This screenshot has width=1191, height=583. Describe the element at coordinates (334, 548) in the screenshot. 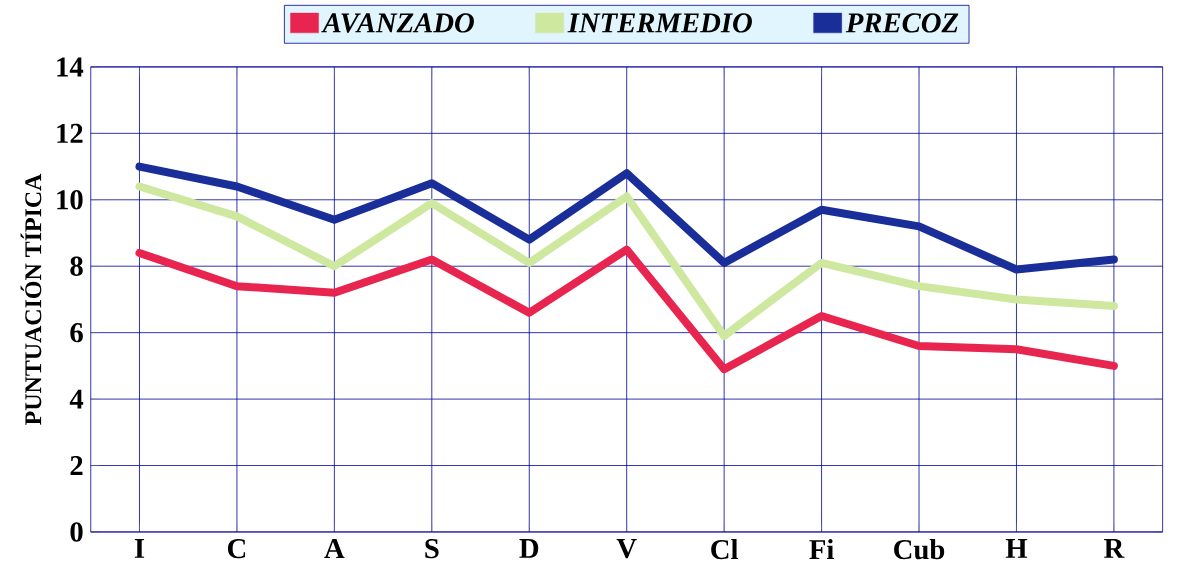

I see `x-tick-label: A` at that location.